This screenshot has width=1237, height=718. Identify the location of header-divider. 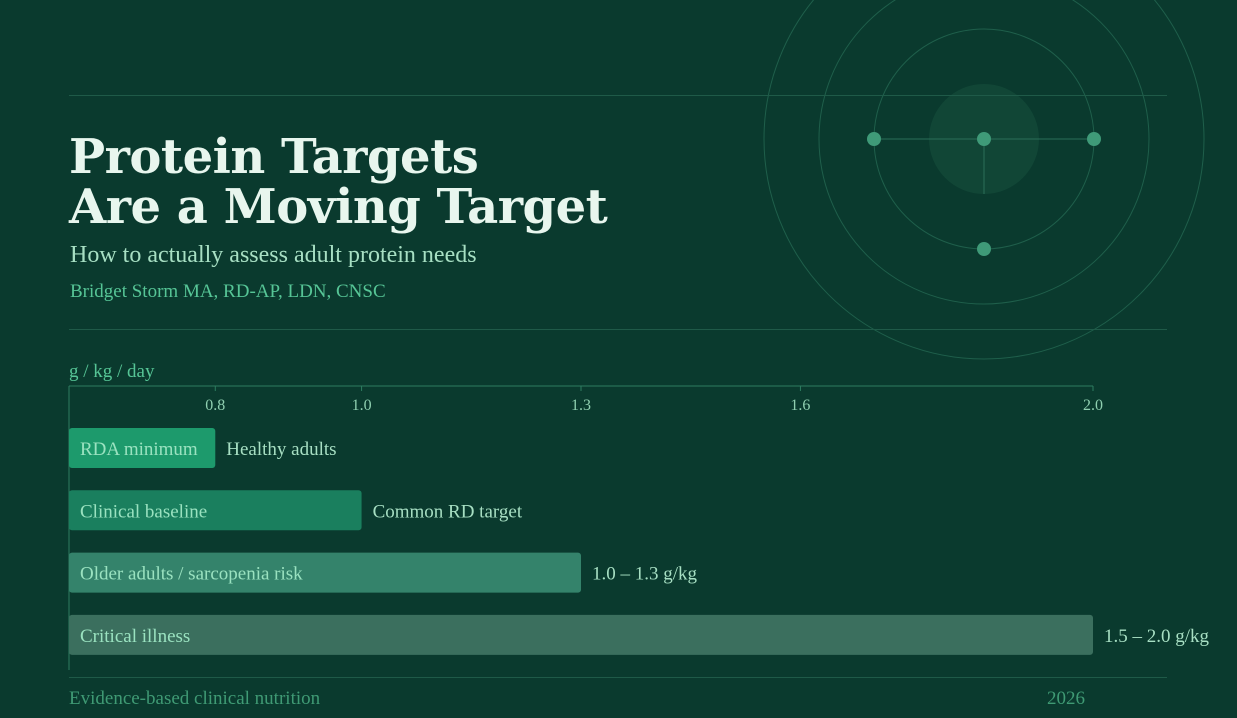
(618, 329).